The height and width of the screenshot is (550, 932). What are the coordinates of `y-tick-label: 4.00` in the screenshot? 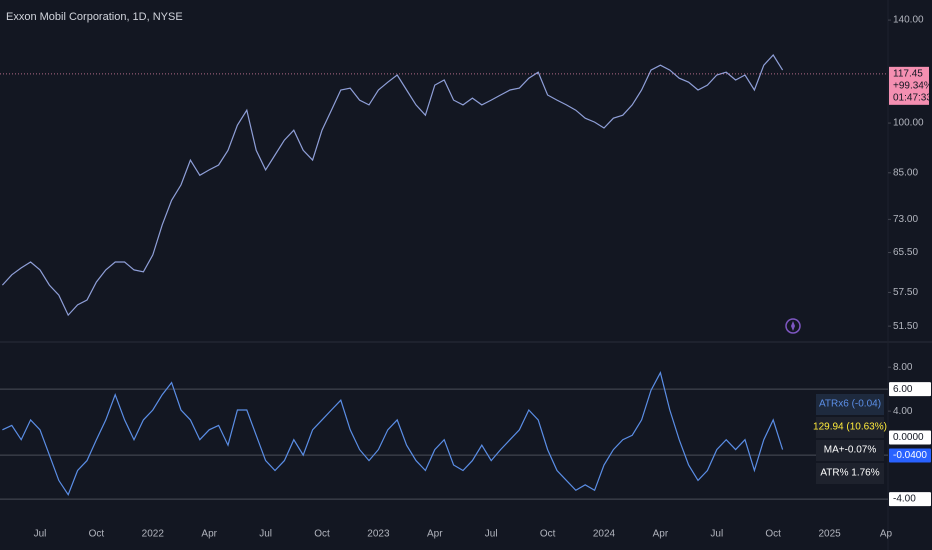 It's located at (903, 411).